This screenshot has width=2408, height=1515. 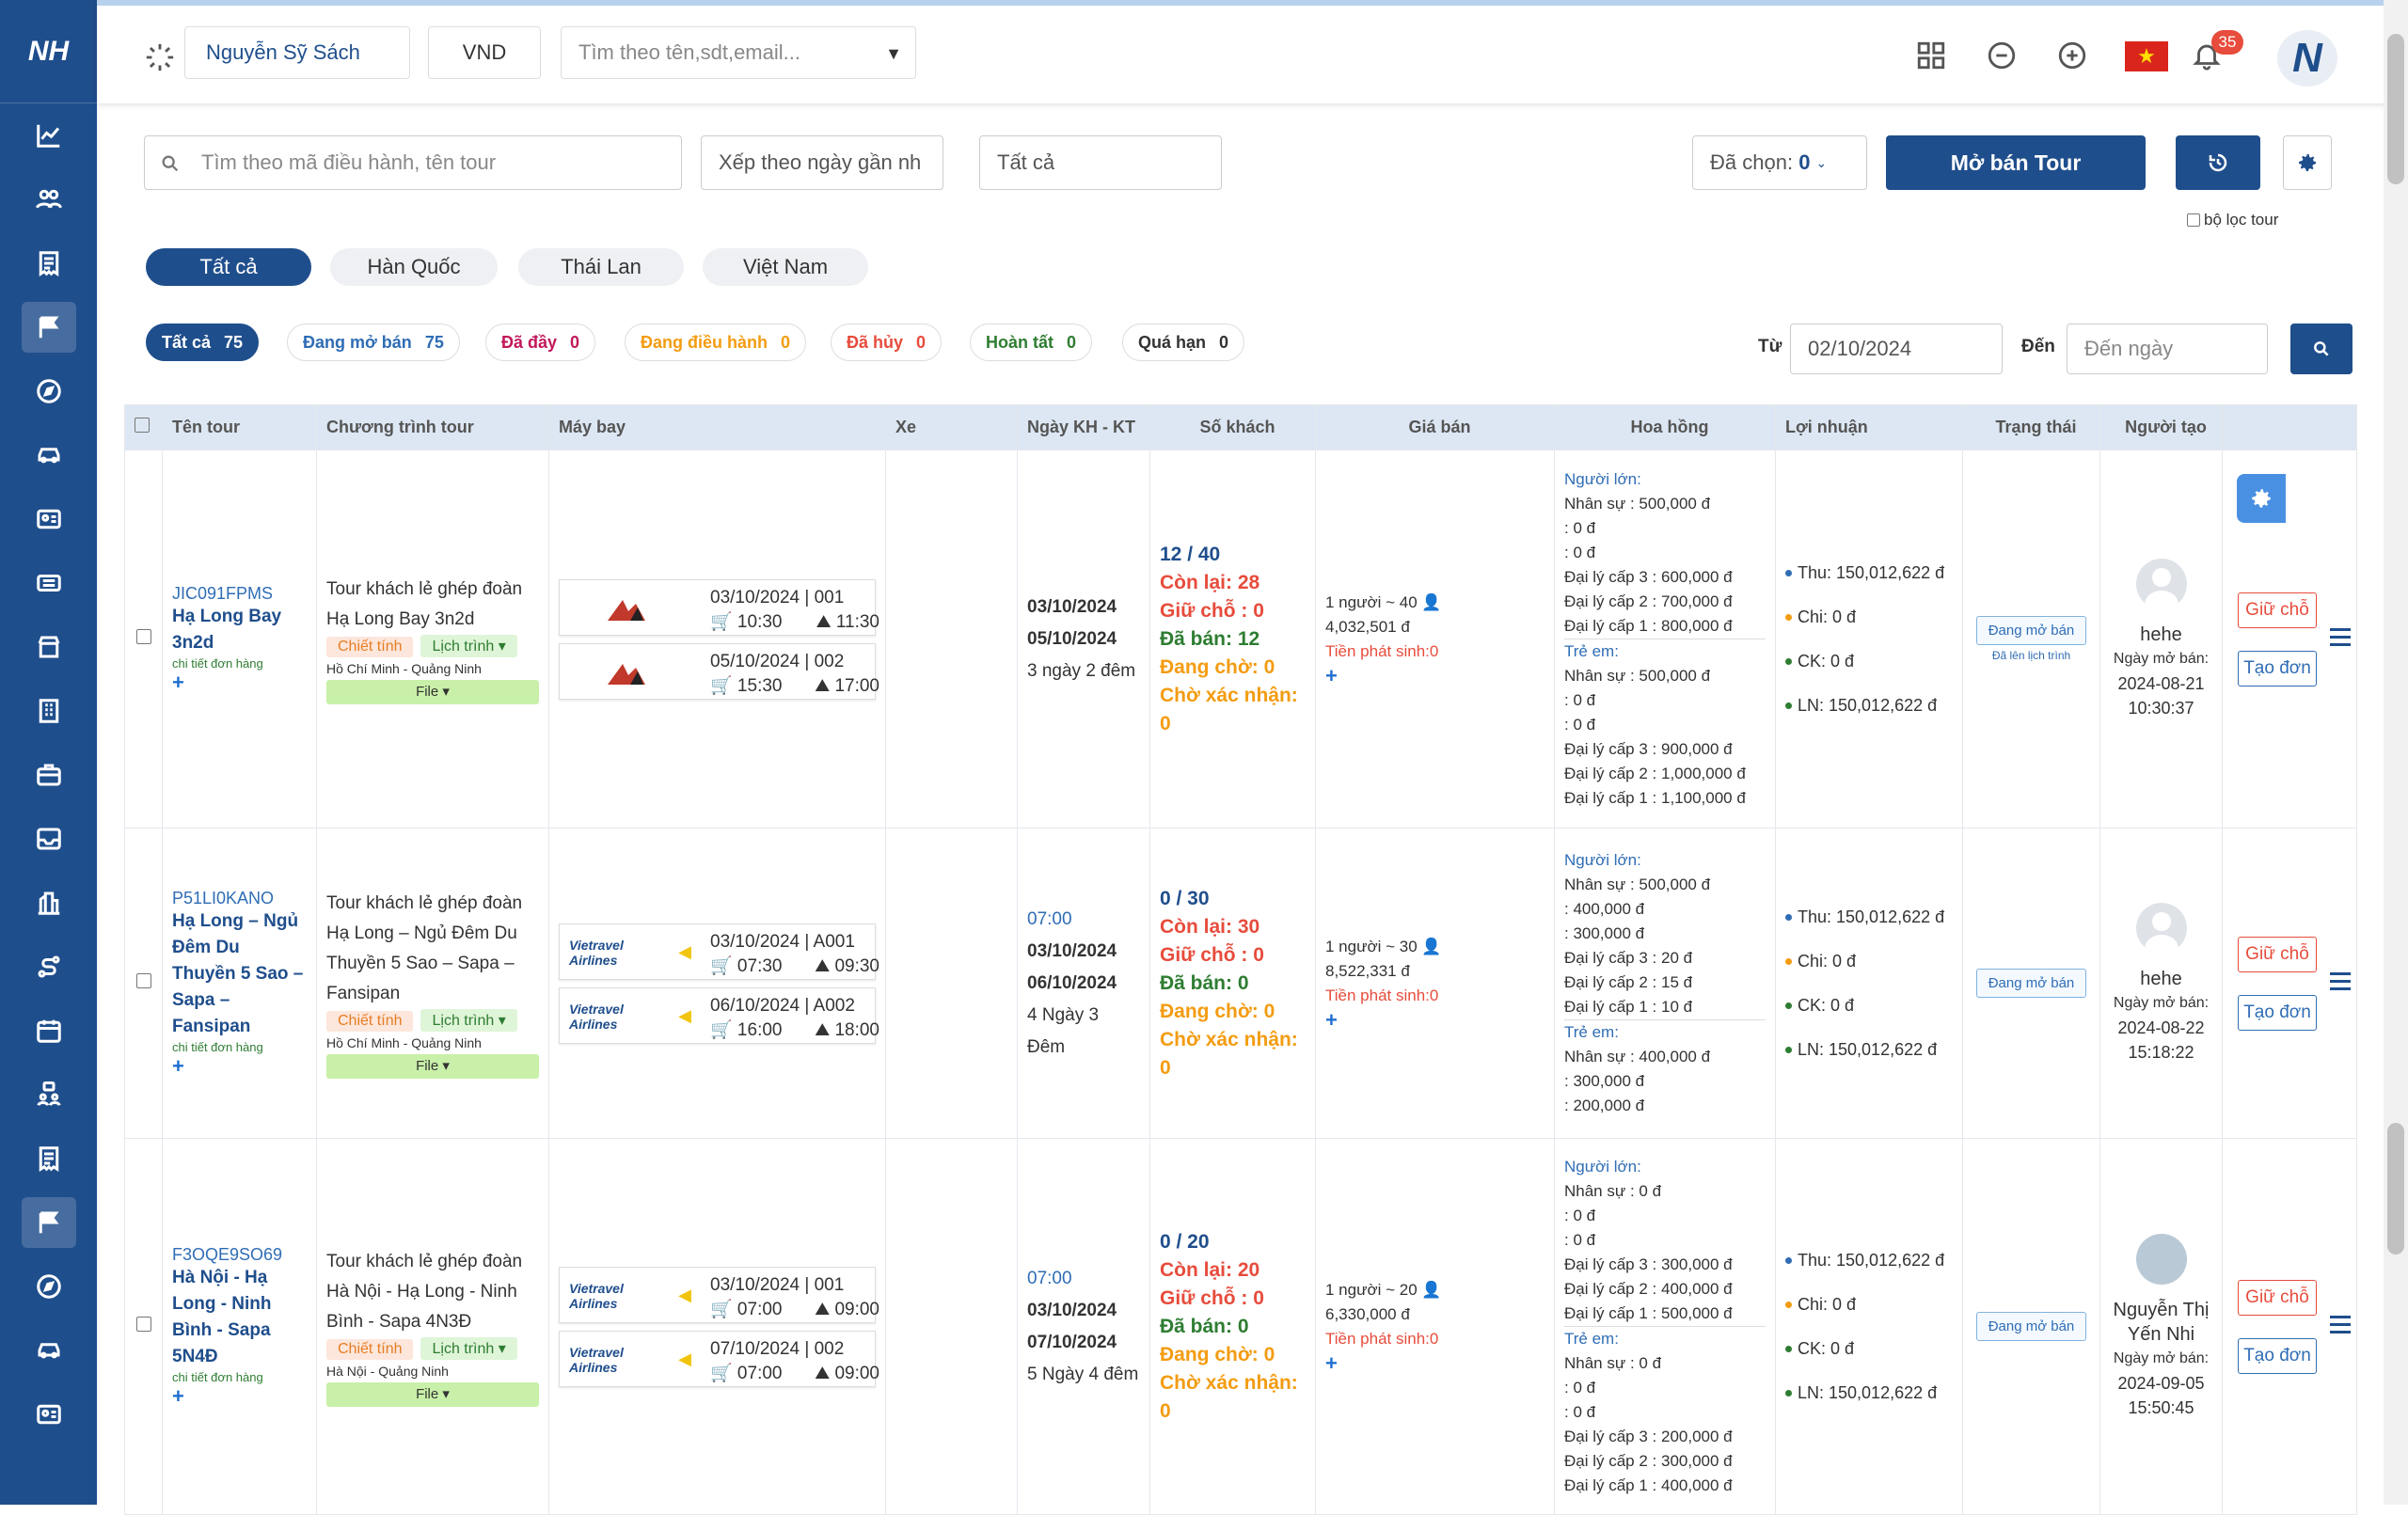 What do you see at coordinates (2016, 162) in the screenshot?
I see `open-tour-button: Mở bán Tour` at bounding box center [2016, 162].